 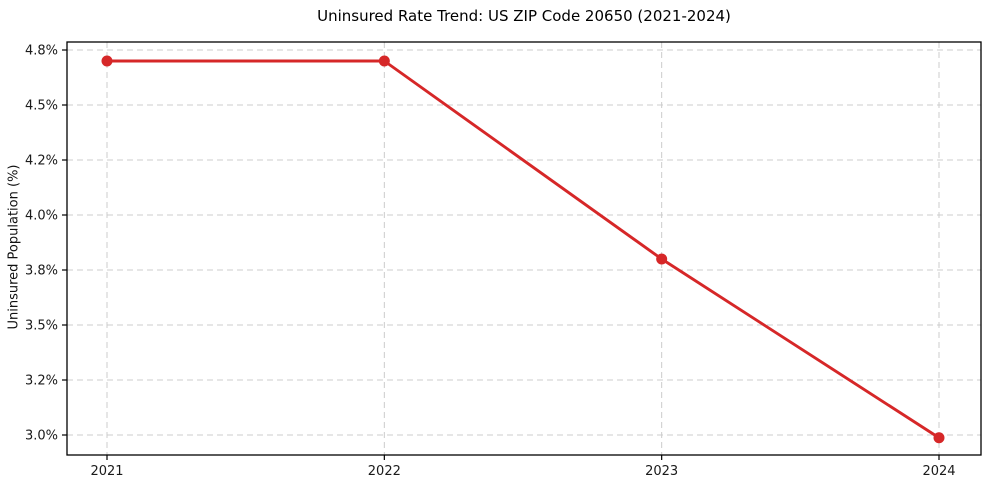 I want to click on y-tick-label: 4.2%, so click(x=41, y=161).